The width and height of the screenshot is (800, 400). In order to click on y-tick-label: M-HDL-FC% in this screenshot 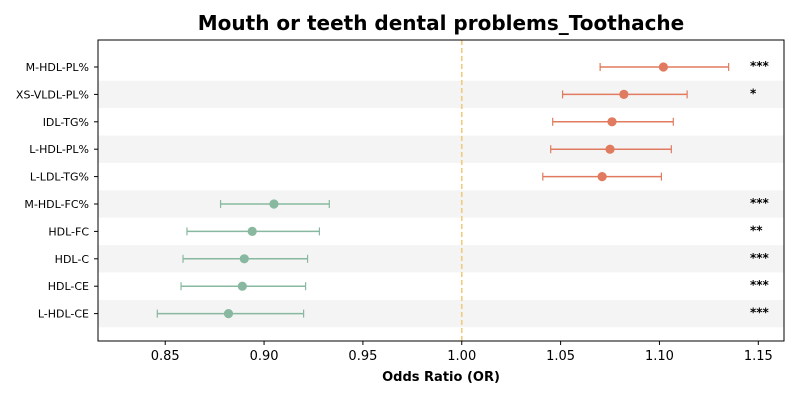, I will do `click(56, 204)`.